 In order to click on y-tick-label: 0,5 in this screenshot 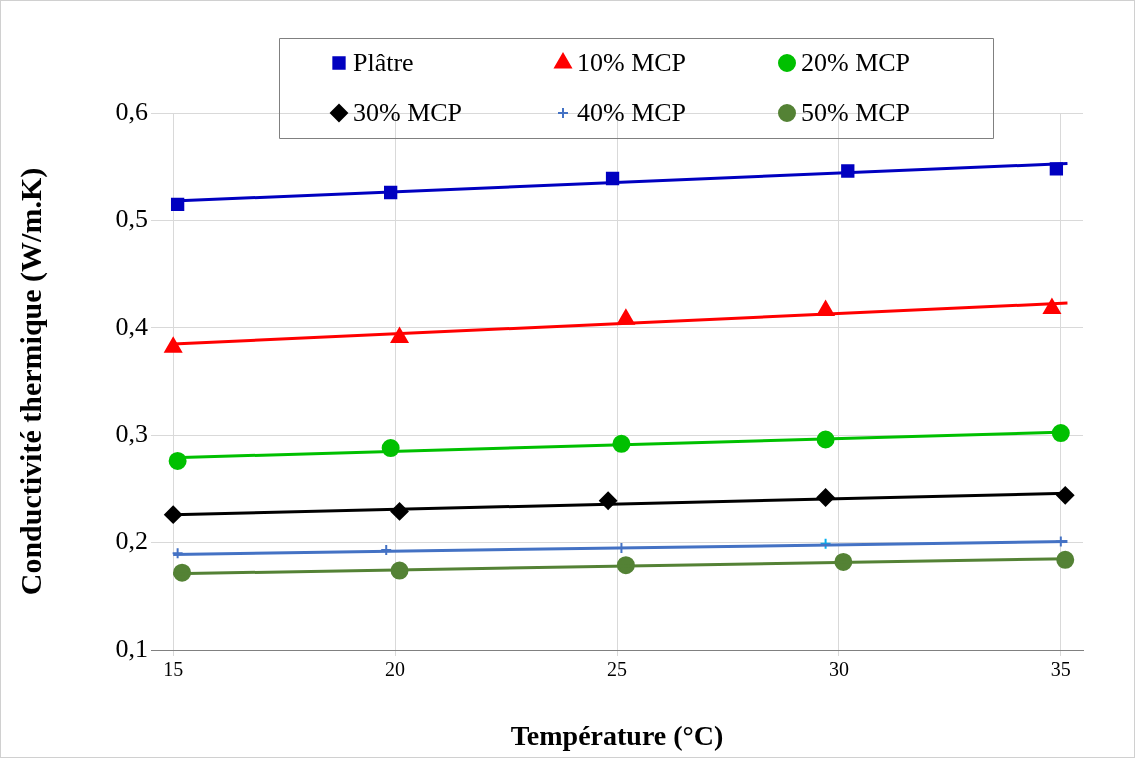, I will do `click(131, 219)`.